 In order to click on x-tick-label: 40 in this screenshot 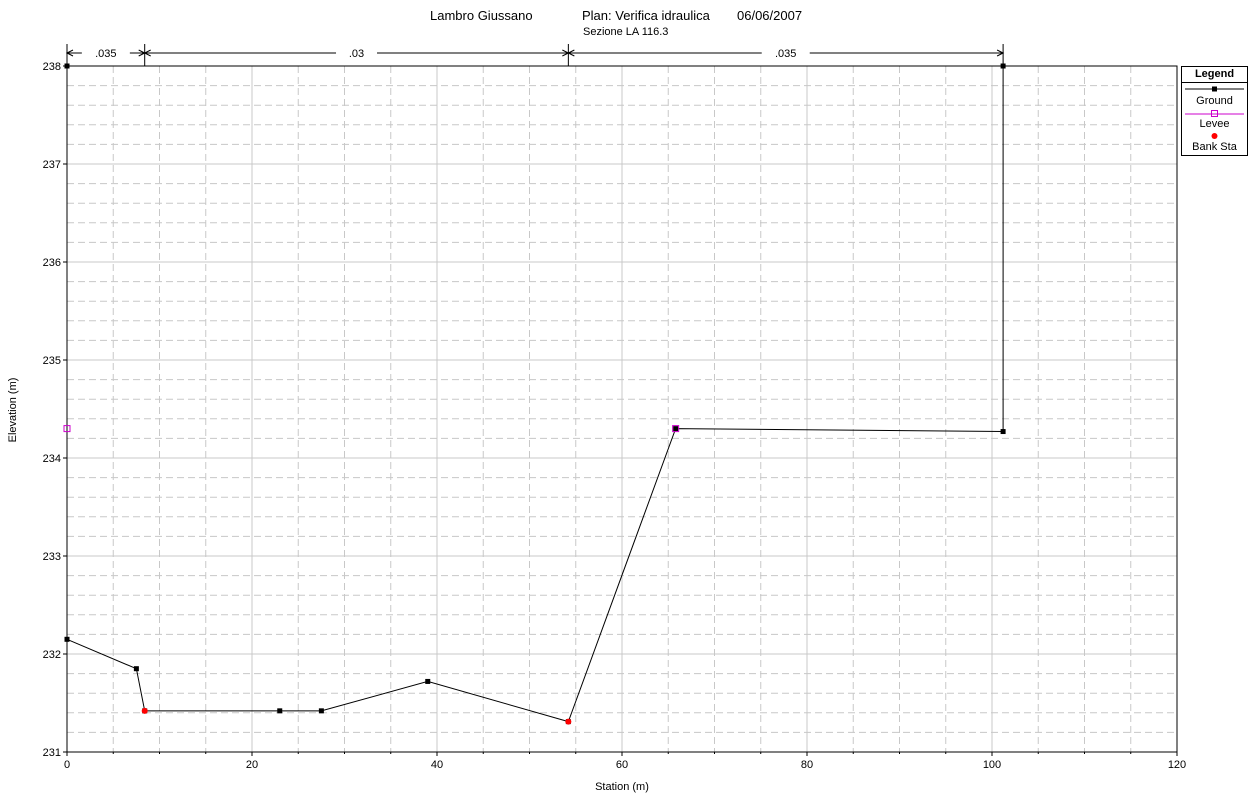, I will do `click(437, 765)`.